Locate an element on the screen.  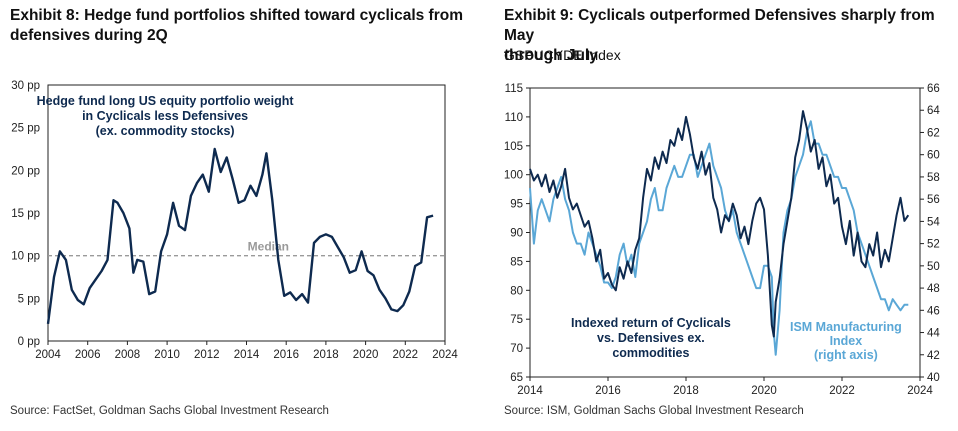
y-left-tick-label: 115 is located at coordinates (514, 89).